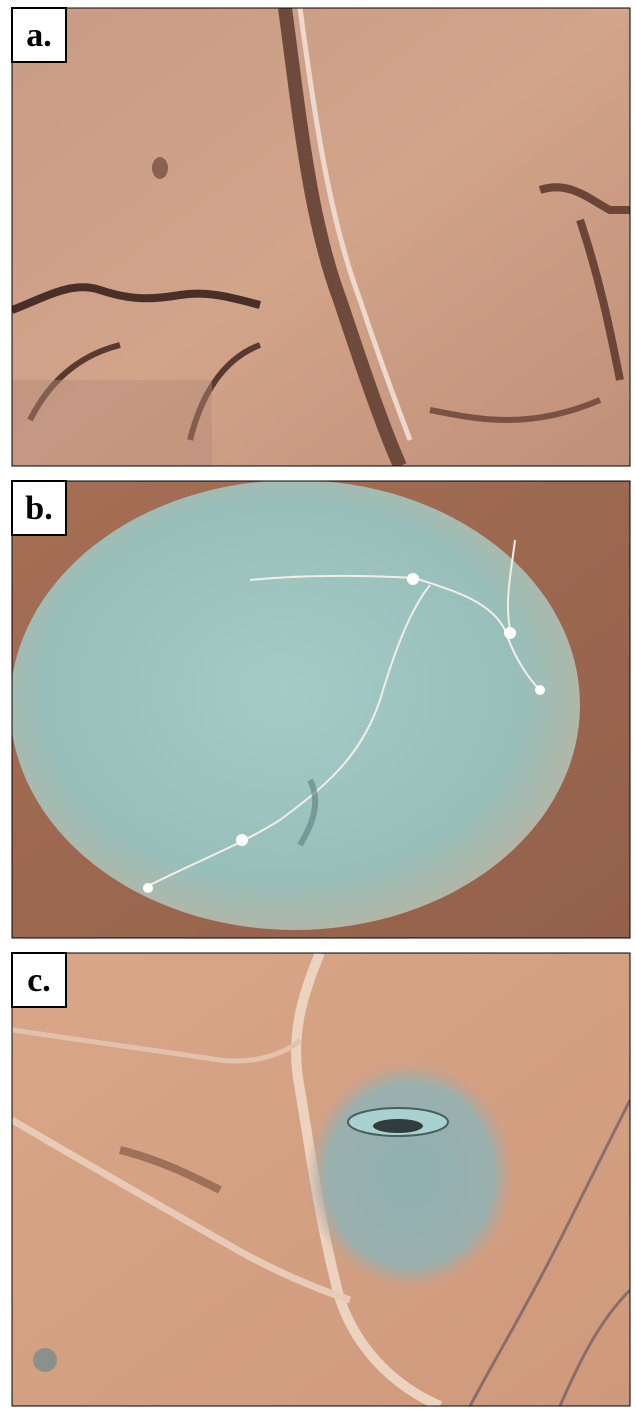 This screenshot has height=1412, width=636. I want to click on panel-label: c., so click(39, 980).